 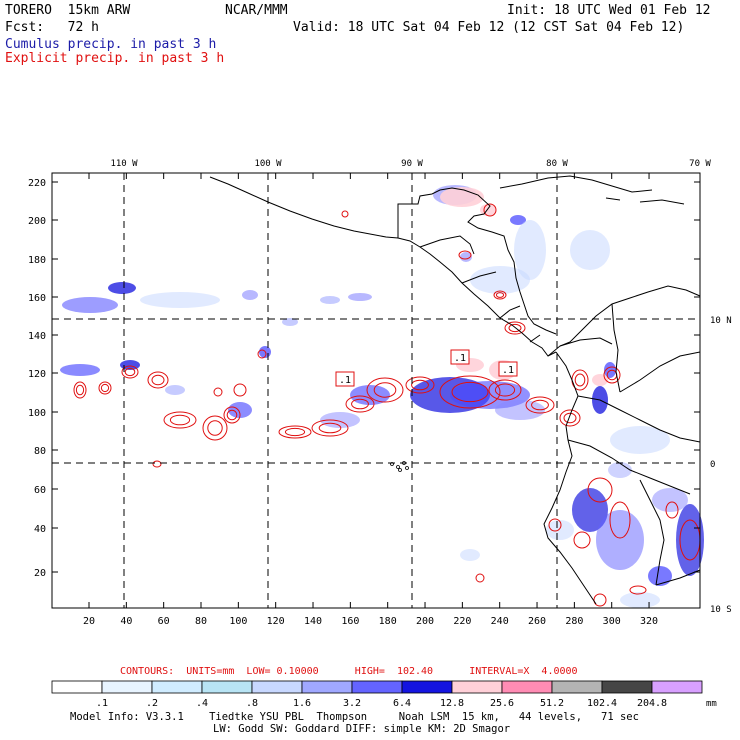 I want to click on lat-label: 10 S, so click(x=721, y=610).